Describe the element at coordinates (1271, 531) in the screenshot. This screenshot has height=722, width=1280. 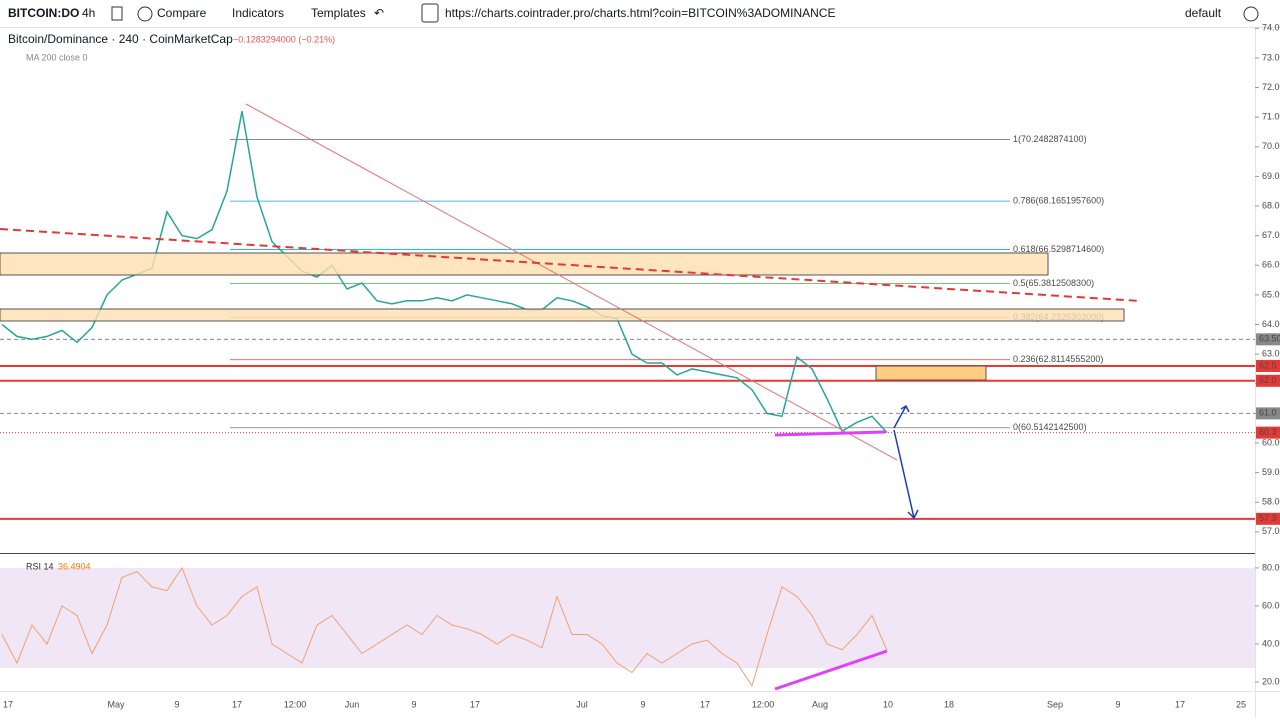
I see `y-tick-label: 57.00` at that location.